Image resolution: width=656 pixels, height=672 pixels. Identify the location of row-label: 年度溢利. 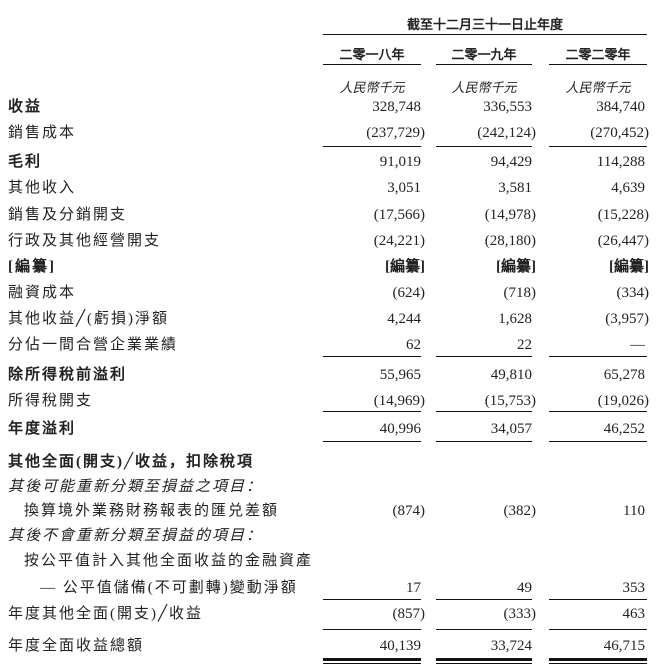
(42, 429).